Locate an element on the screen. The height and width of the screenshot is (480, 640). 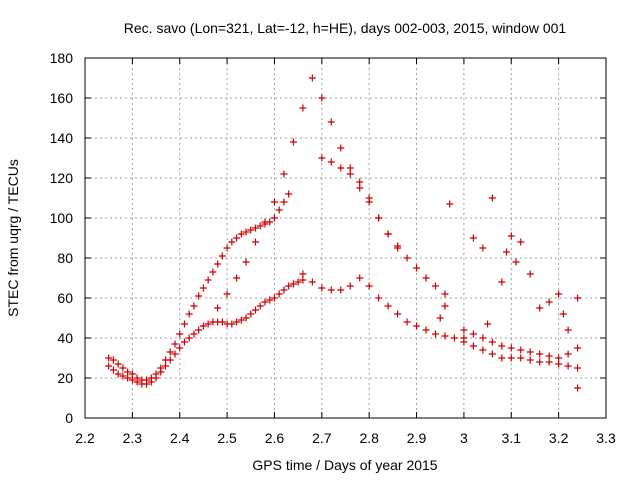
y-tick-label: 80 is located at coordinates (65, 258).